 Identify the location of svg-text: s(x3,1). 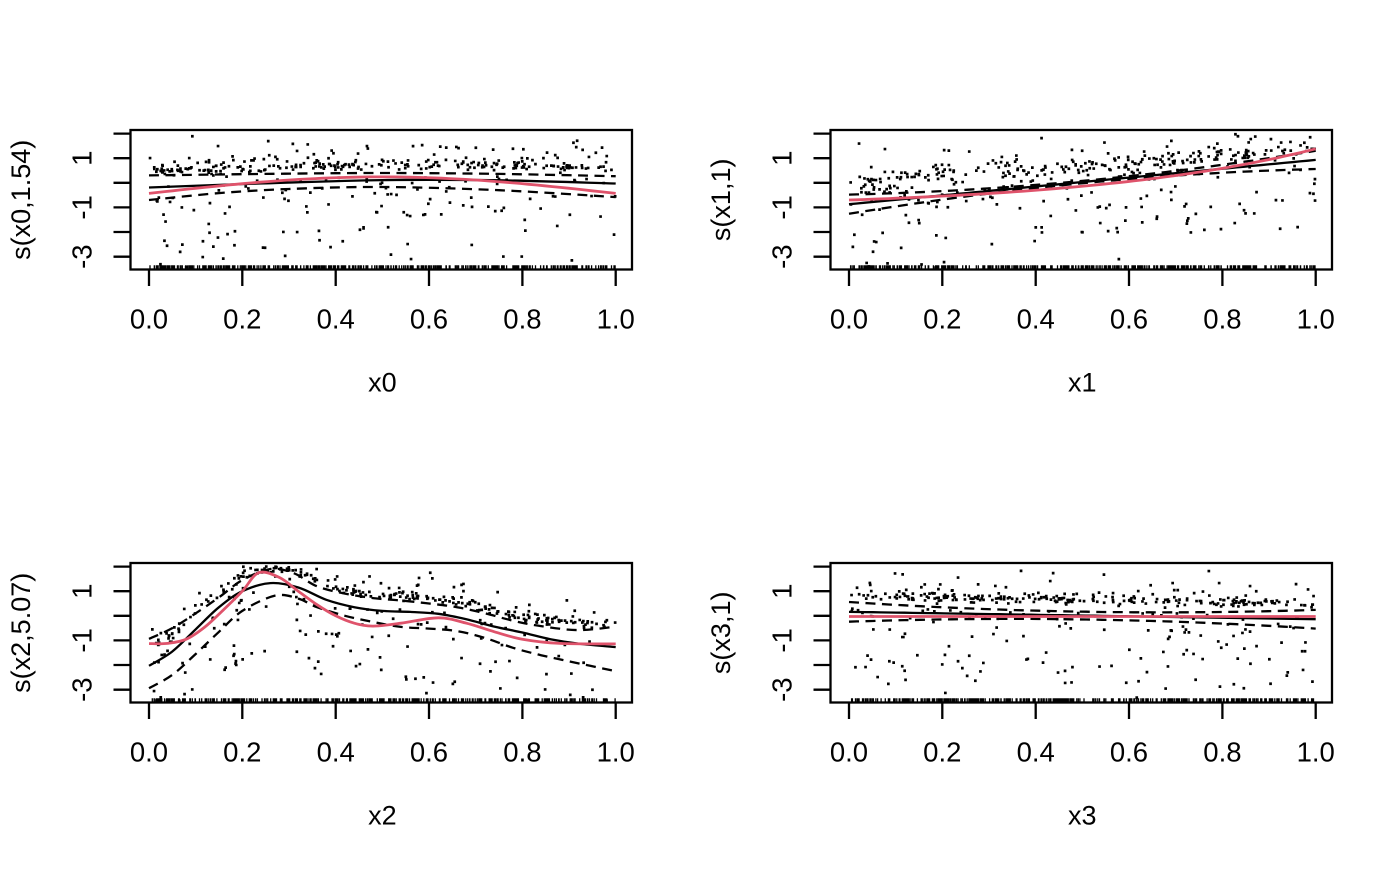
(721, 633).